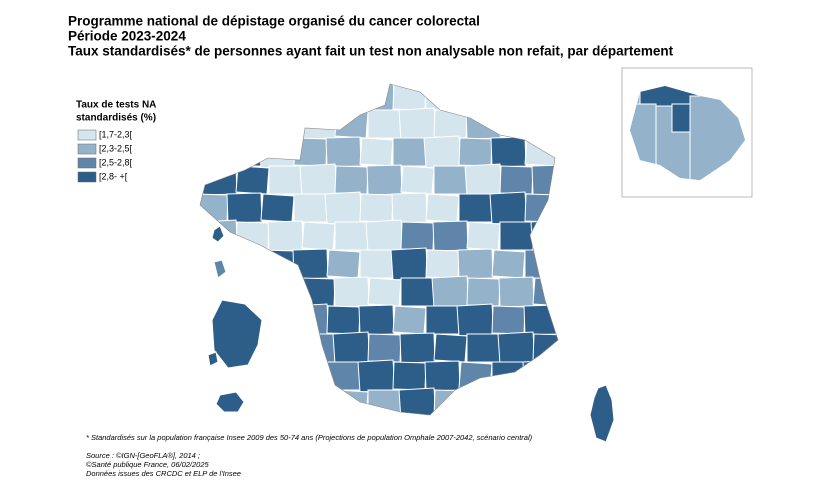 The width and height of the screenshot is (826, 502). I want to click on guyane, so click(237, 334).